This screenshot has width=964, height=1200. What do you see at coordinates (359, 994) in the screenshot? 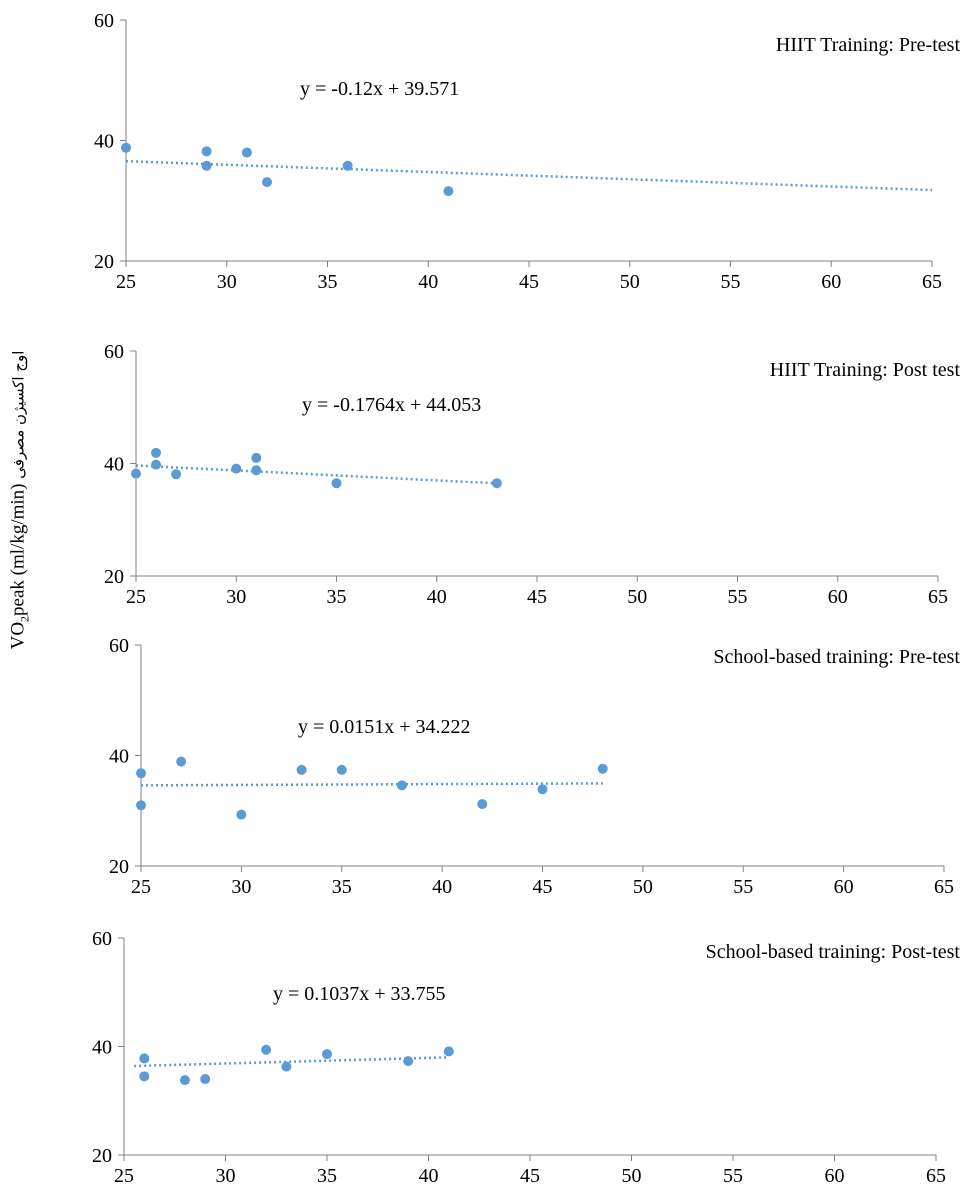
I see `trendline-equation: y = 0.1037x + 33.755` at bounding box center [359, 994].